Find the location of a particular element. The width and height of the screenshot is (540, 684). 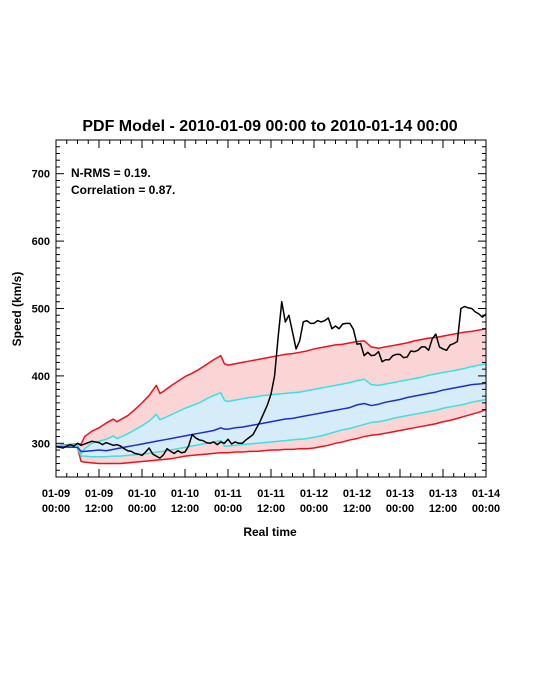

x-tick-label-date: 01-14 is located at coordinates (486, 494).